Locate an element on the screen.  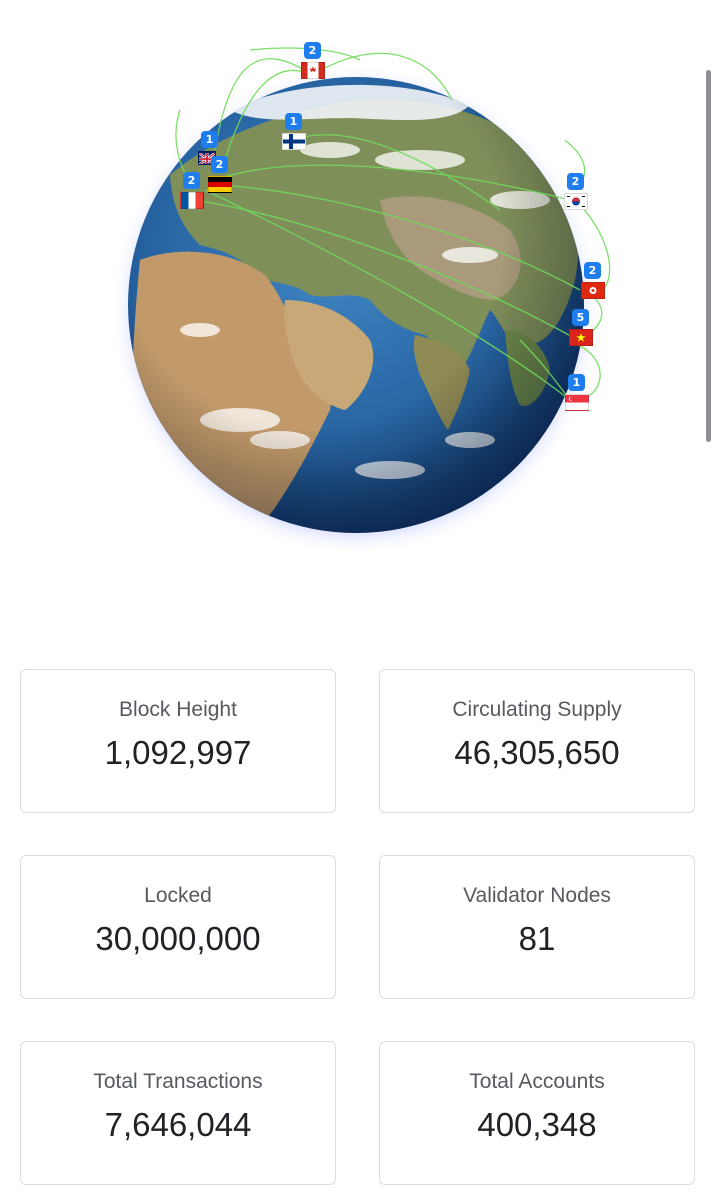
stat-value: 46,305,650 is located at coordinates (537, 752).